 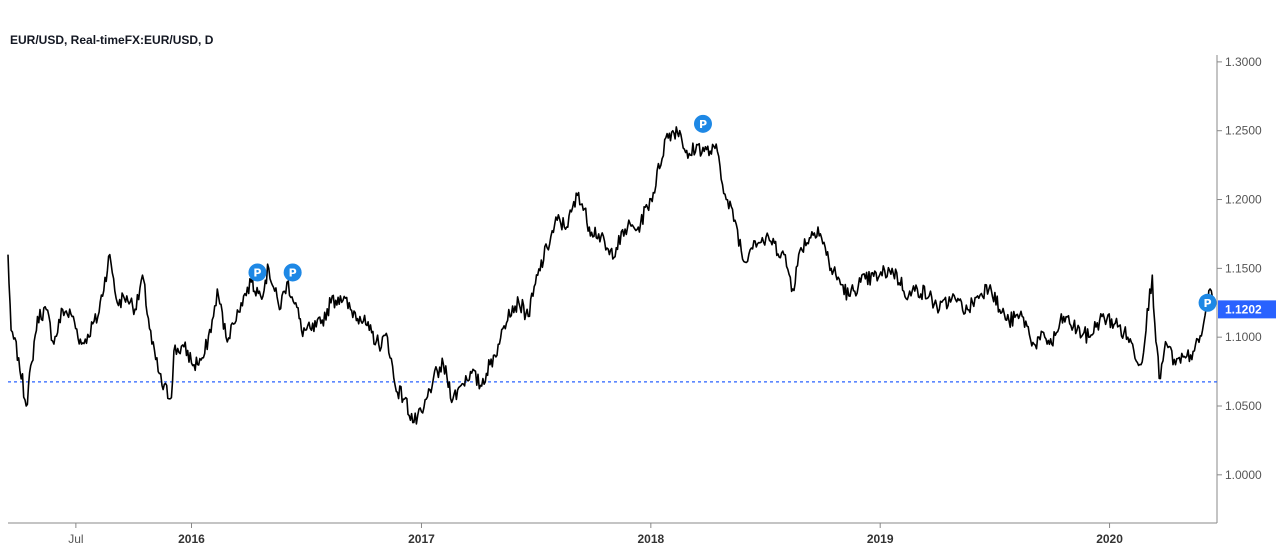 What do you see at coordinates (880, 539) in the screenshot?
I see `x-tick-label: 2019` at bounding box center [880, 539].